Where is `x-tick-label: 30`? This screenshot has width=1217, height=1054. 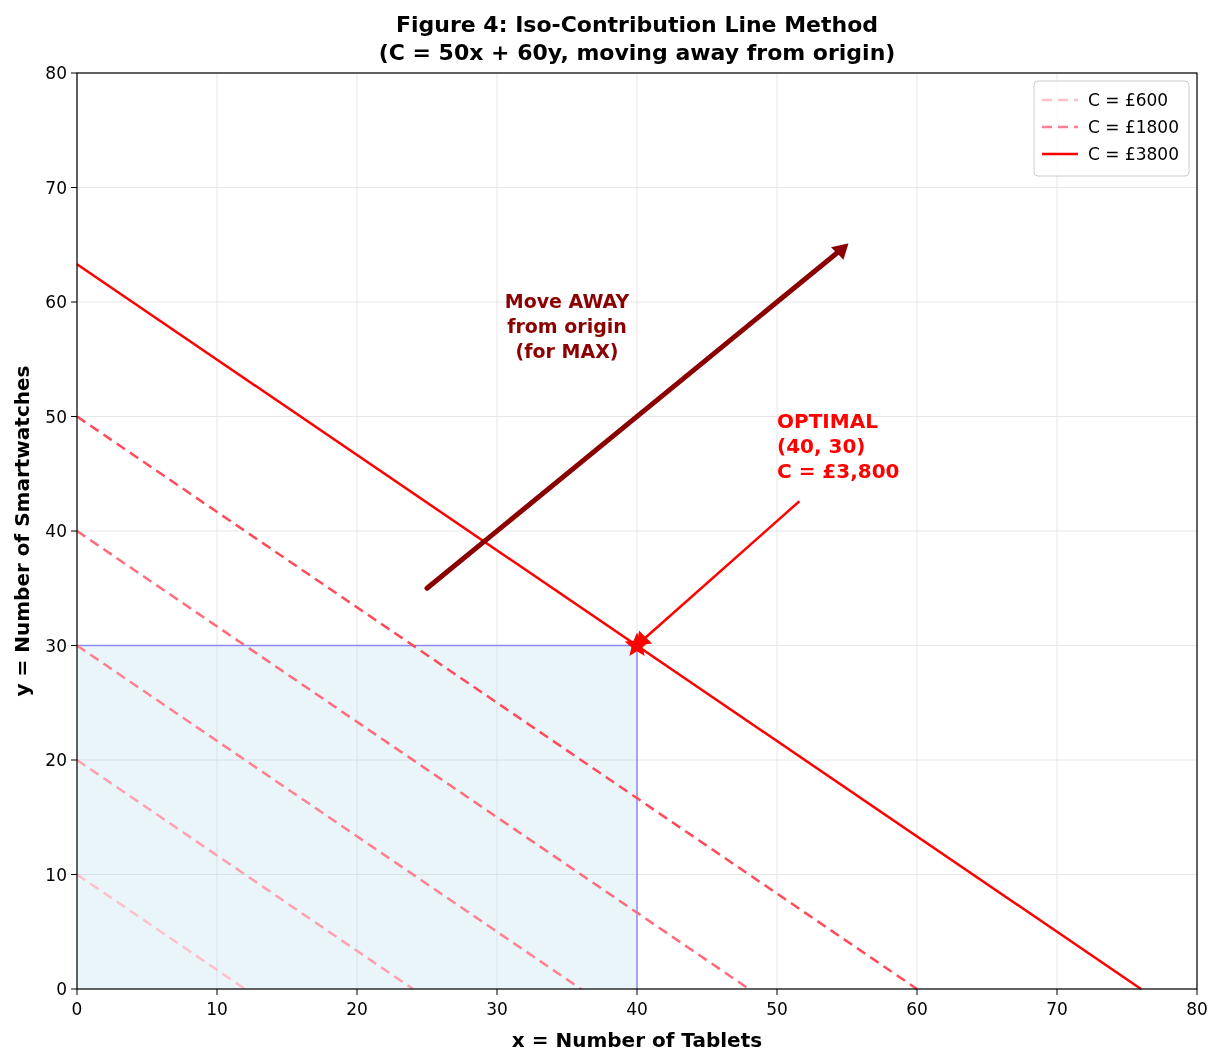
x-tick-label: 30 is located at coordinates (497, 1009).